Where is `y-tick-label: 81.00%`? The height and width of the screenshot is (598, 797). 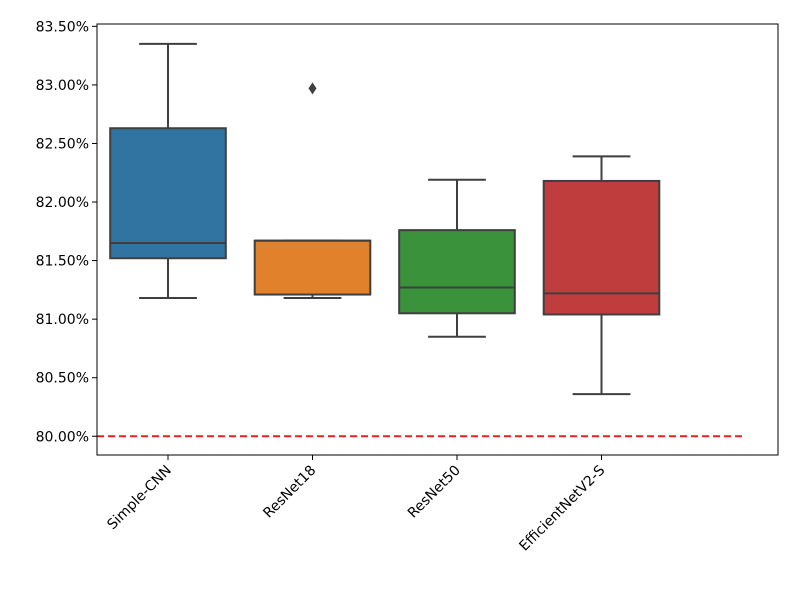
y-tick-label: 81.00% is located at coordinates (62, 320).